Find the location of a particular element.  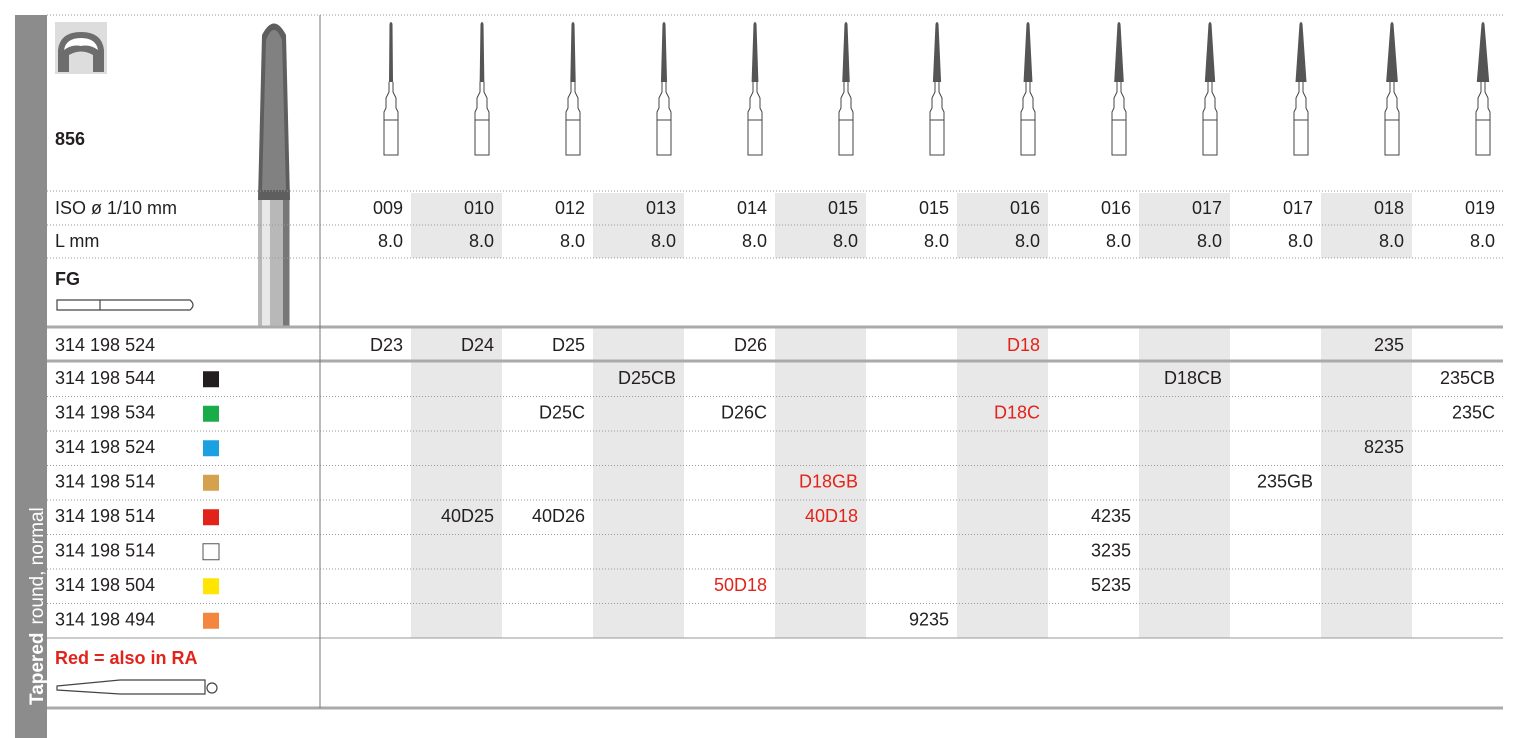

product-code: 40D18 is located at coordinates (831, 516).